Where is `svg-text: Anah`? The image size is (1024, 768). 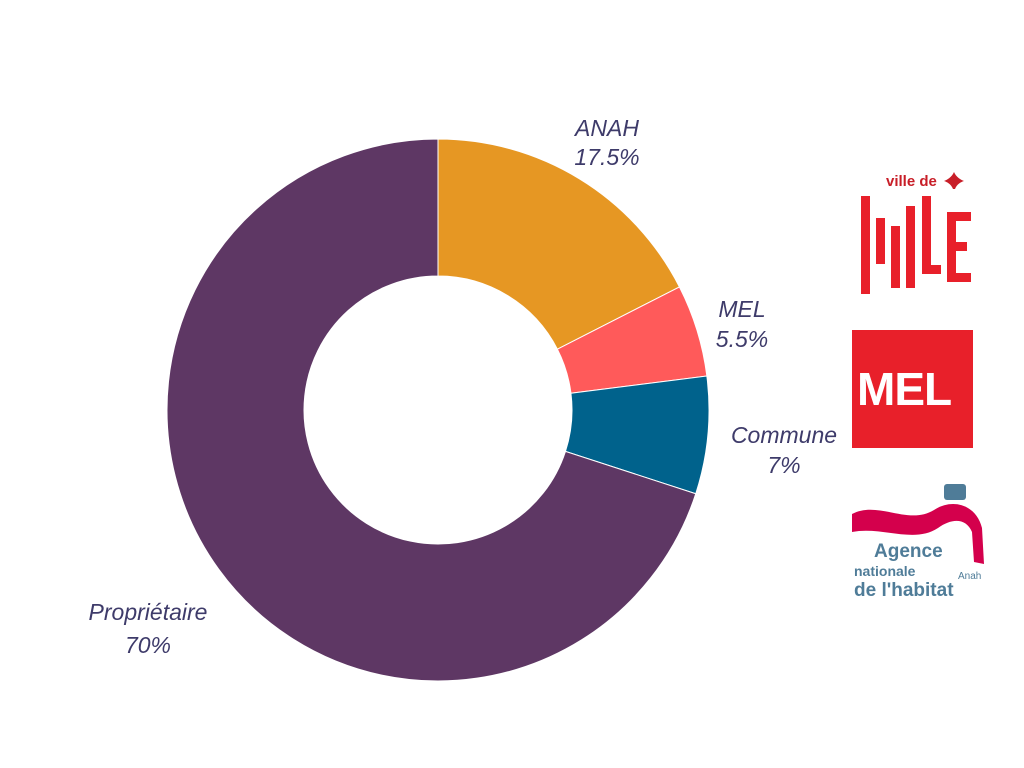 svg-text: Anah is located at coordinates (969, 576).